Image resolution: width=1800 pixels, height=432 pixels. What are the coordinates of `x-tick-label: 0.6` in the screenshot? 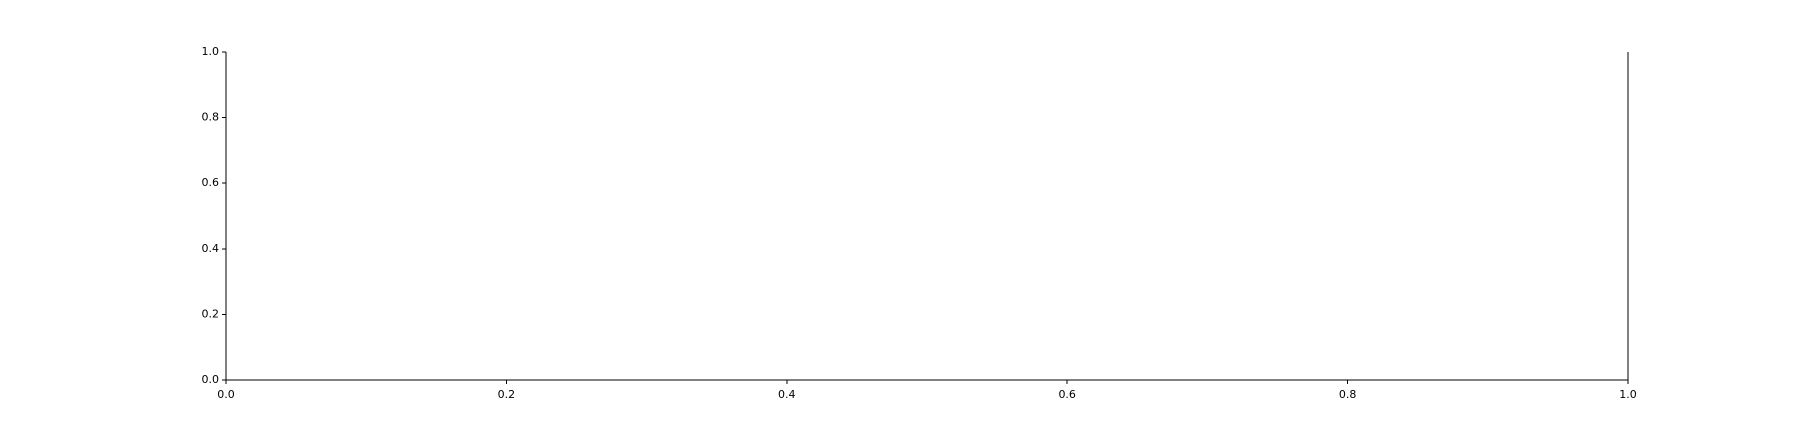 It's located at (1067, 394).